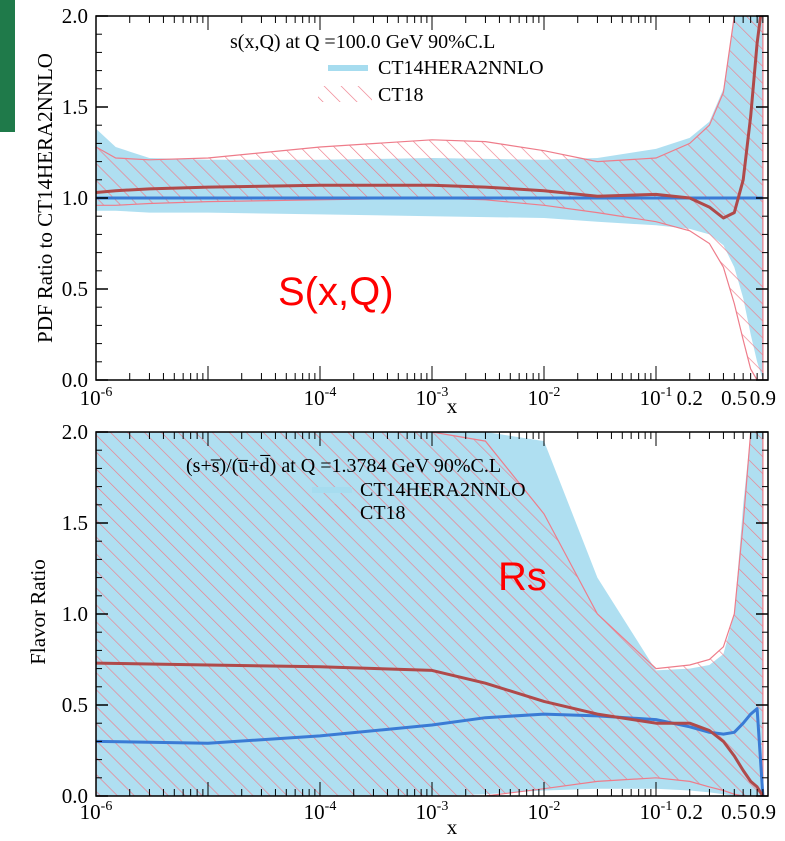 Image resolution: width=785 pixels, height=841 pixels. I want to click on top-chart-ylabel: PDF Ratio to CT14HERA2NNLO, so click(45, 198).